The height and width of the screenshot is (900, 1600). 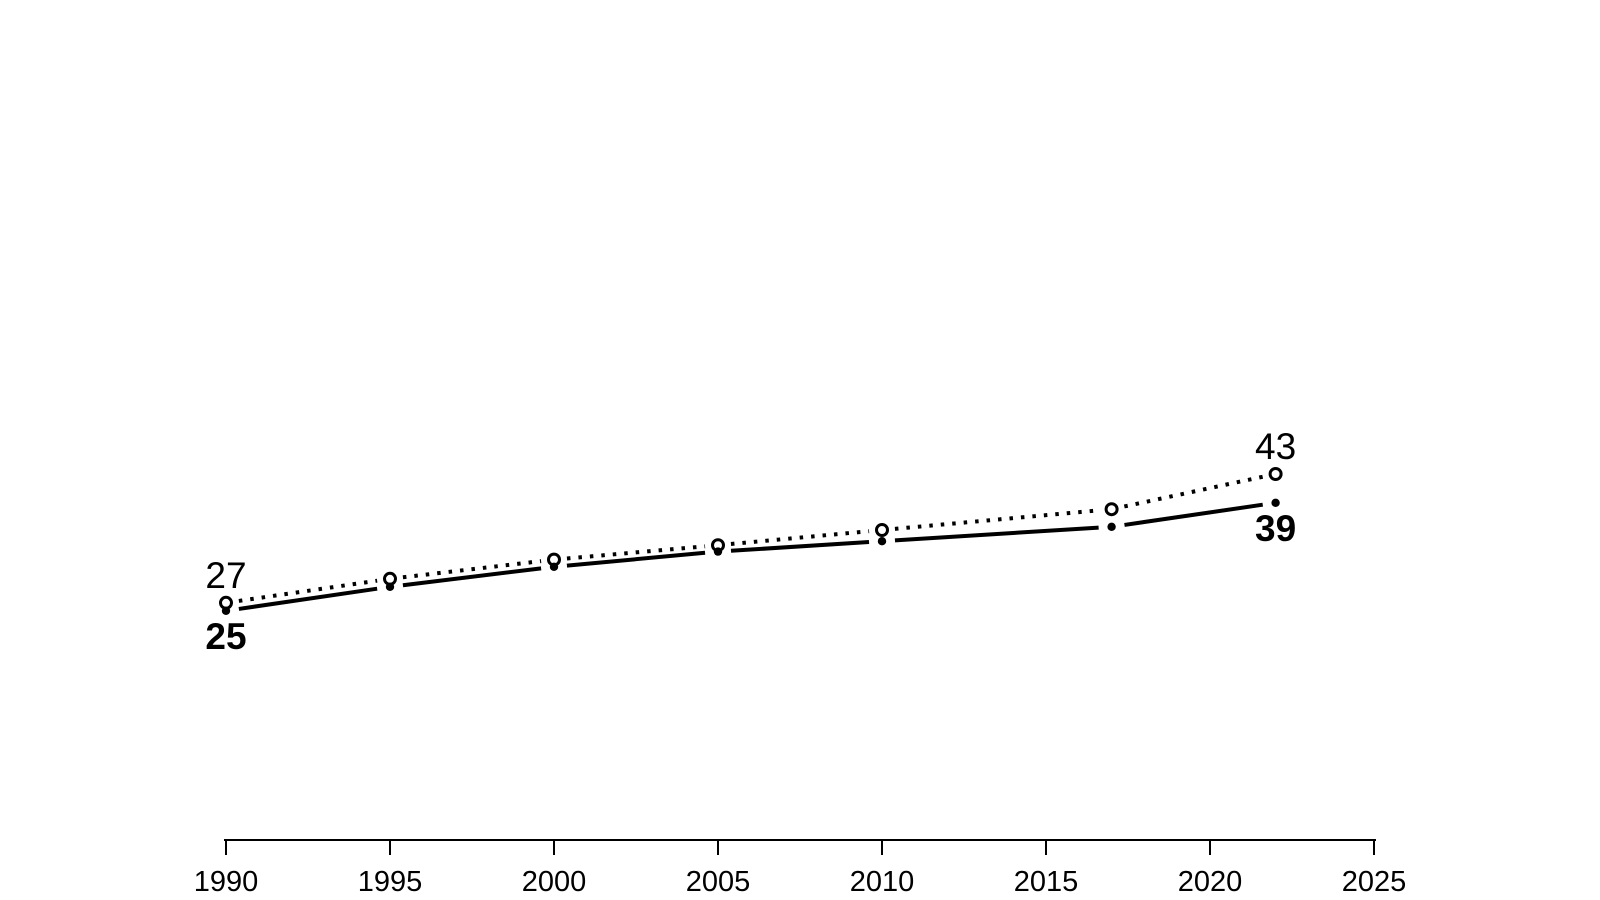 I want to click on data-label: 25, so click(x=225, y=636).